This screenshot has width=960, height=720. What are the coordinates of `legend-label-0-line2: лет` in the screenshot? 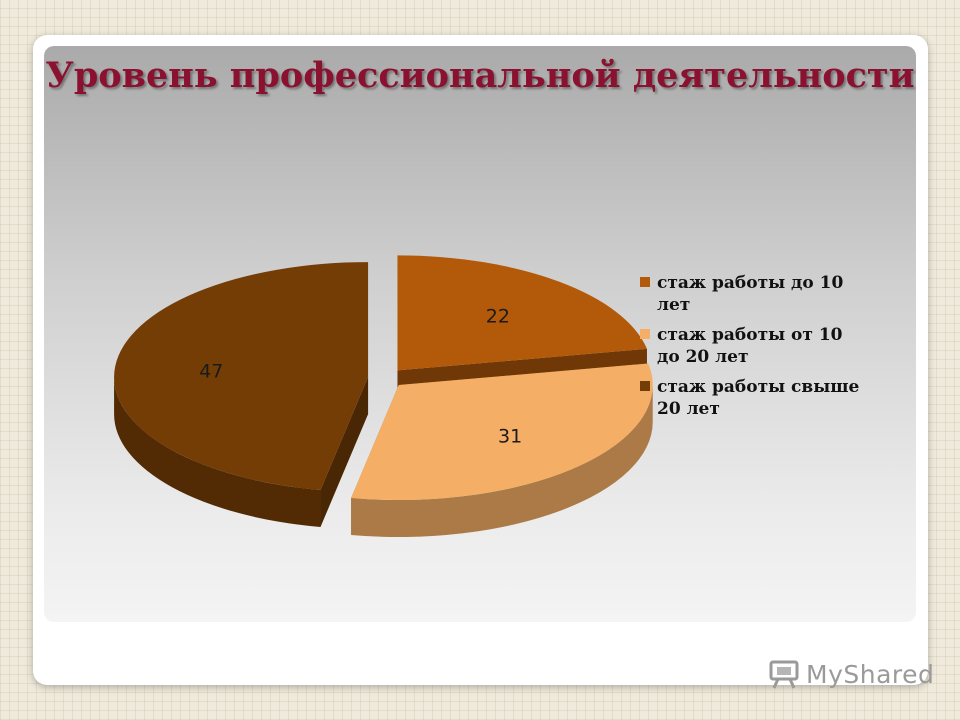 It's located at (674, 305).